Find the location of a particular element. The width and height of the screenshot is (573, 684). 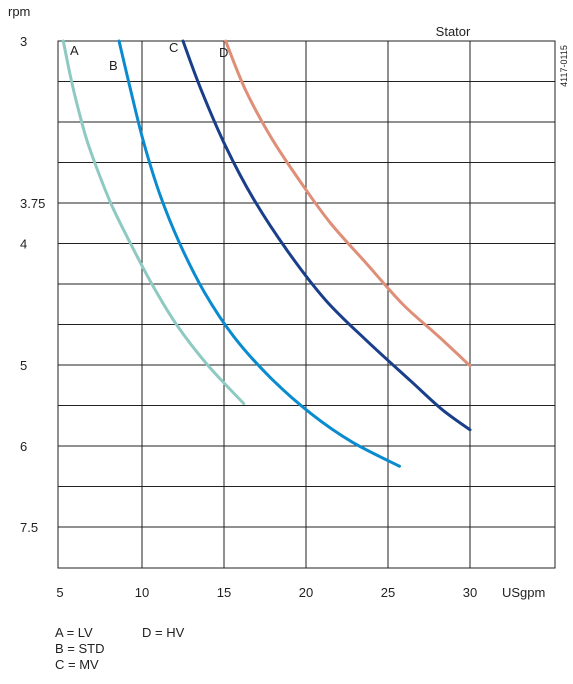

series-label-c: C is located at coordinates (173, 47).